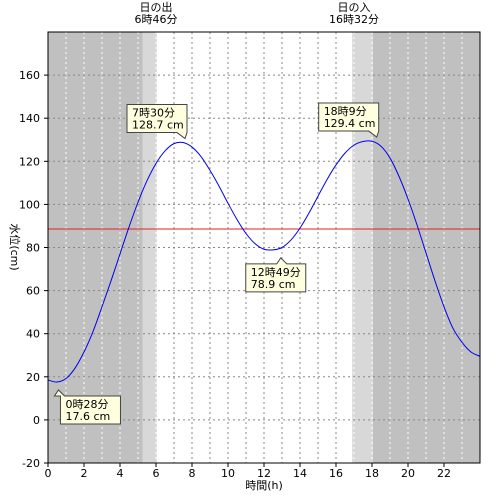 The image size is (496, 496). Describe the element at coordinates (264, 485) in the screenshot. I see `x-axis-label: 時間(h)` at that location.